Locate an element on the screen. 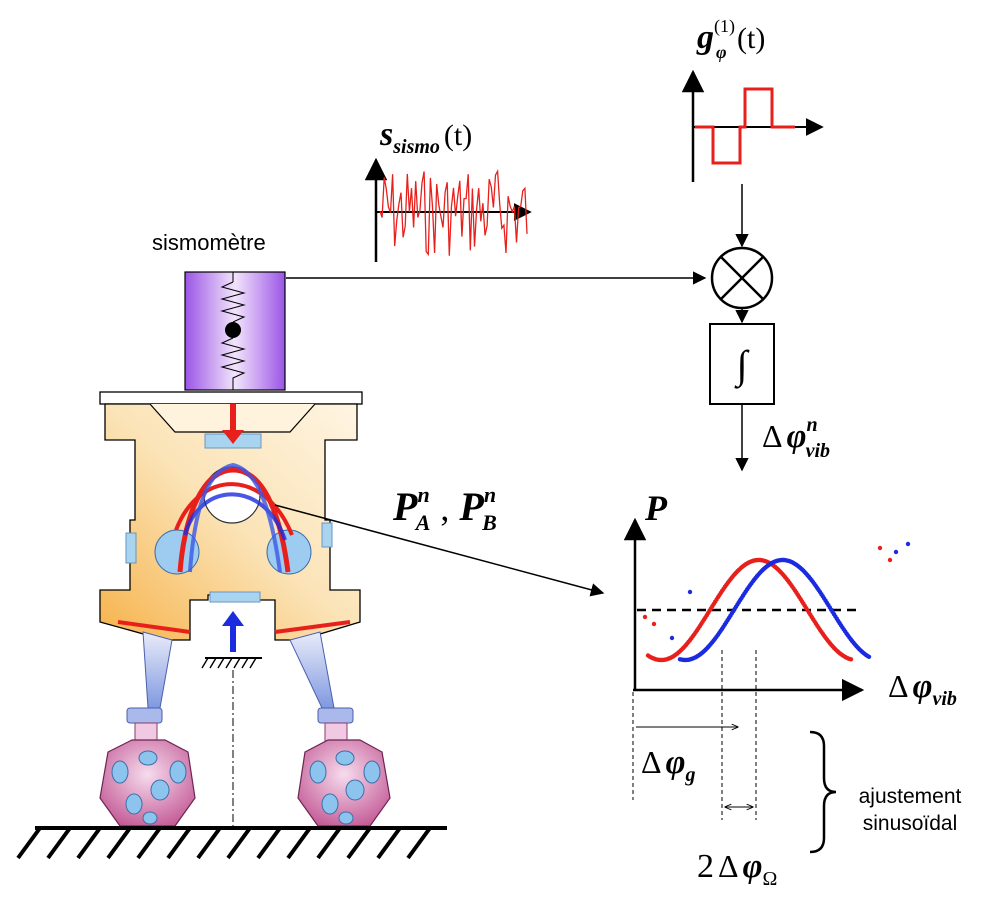 This screenshot has width=1006, height=900. g-phi-subscript: φ is located at coordinates (721, 52).